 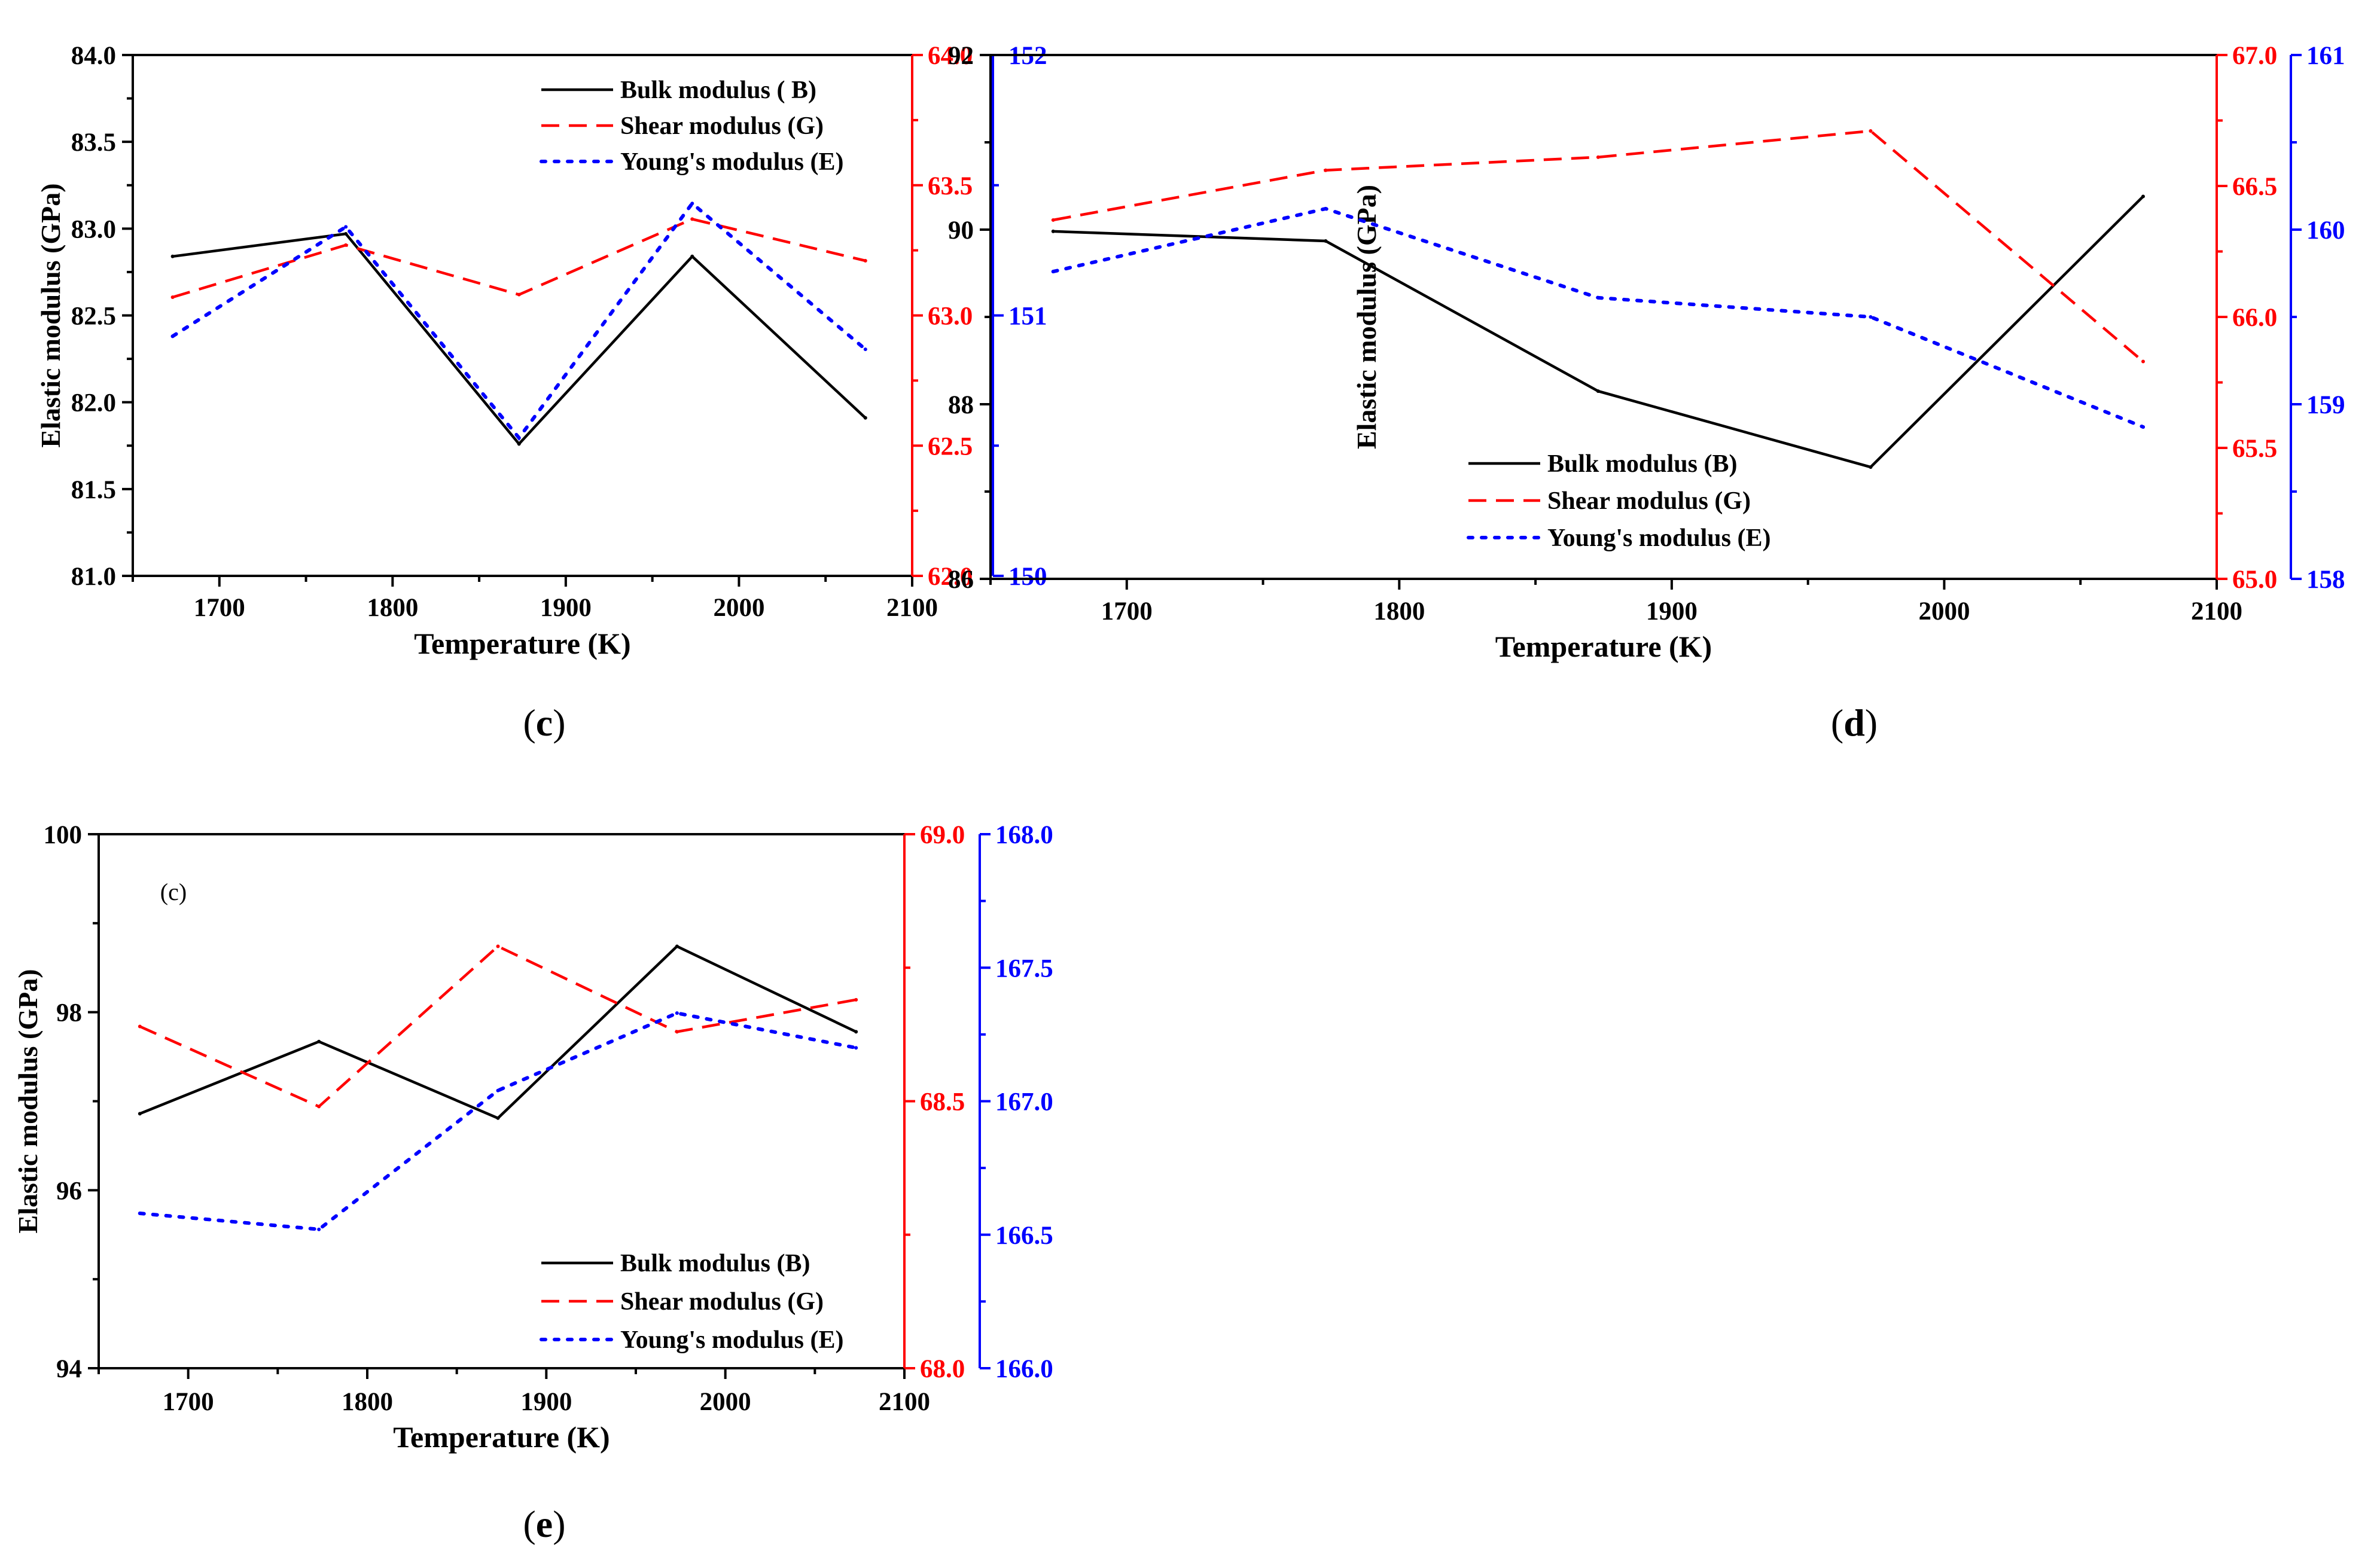 What do you see at coordinates (1027, 317) in the screenshot?
I see `blue-tick-label: 151` at bounding box center [1027, 317].